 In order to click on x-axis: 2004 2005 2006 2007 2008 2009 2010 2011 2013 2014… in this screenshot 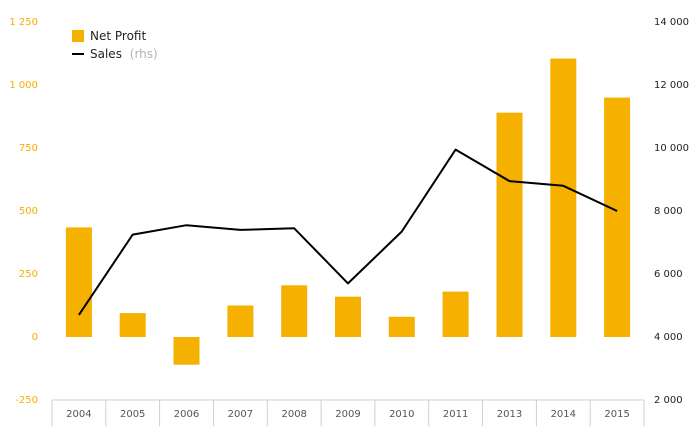, I will do `click(348, 412)`.